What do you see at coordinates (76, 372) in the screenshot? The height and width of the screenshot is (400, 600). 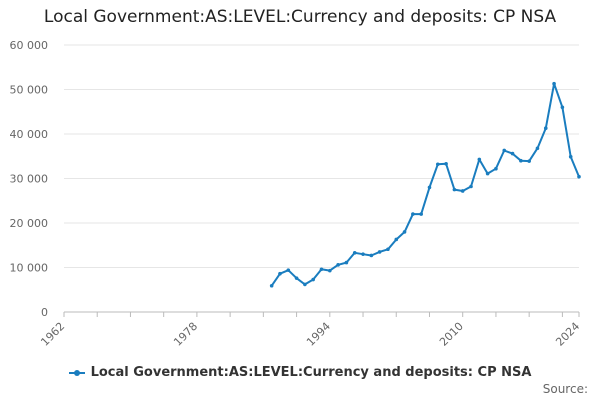 I see `legend-marker` at bounding box center [76, 372].